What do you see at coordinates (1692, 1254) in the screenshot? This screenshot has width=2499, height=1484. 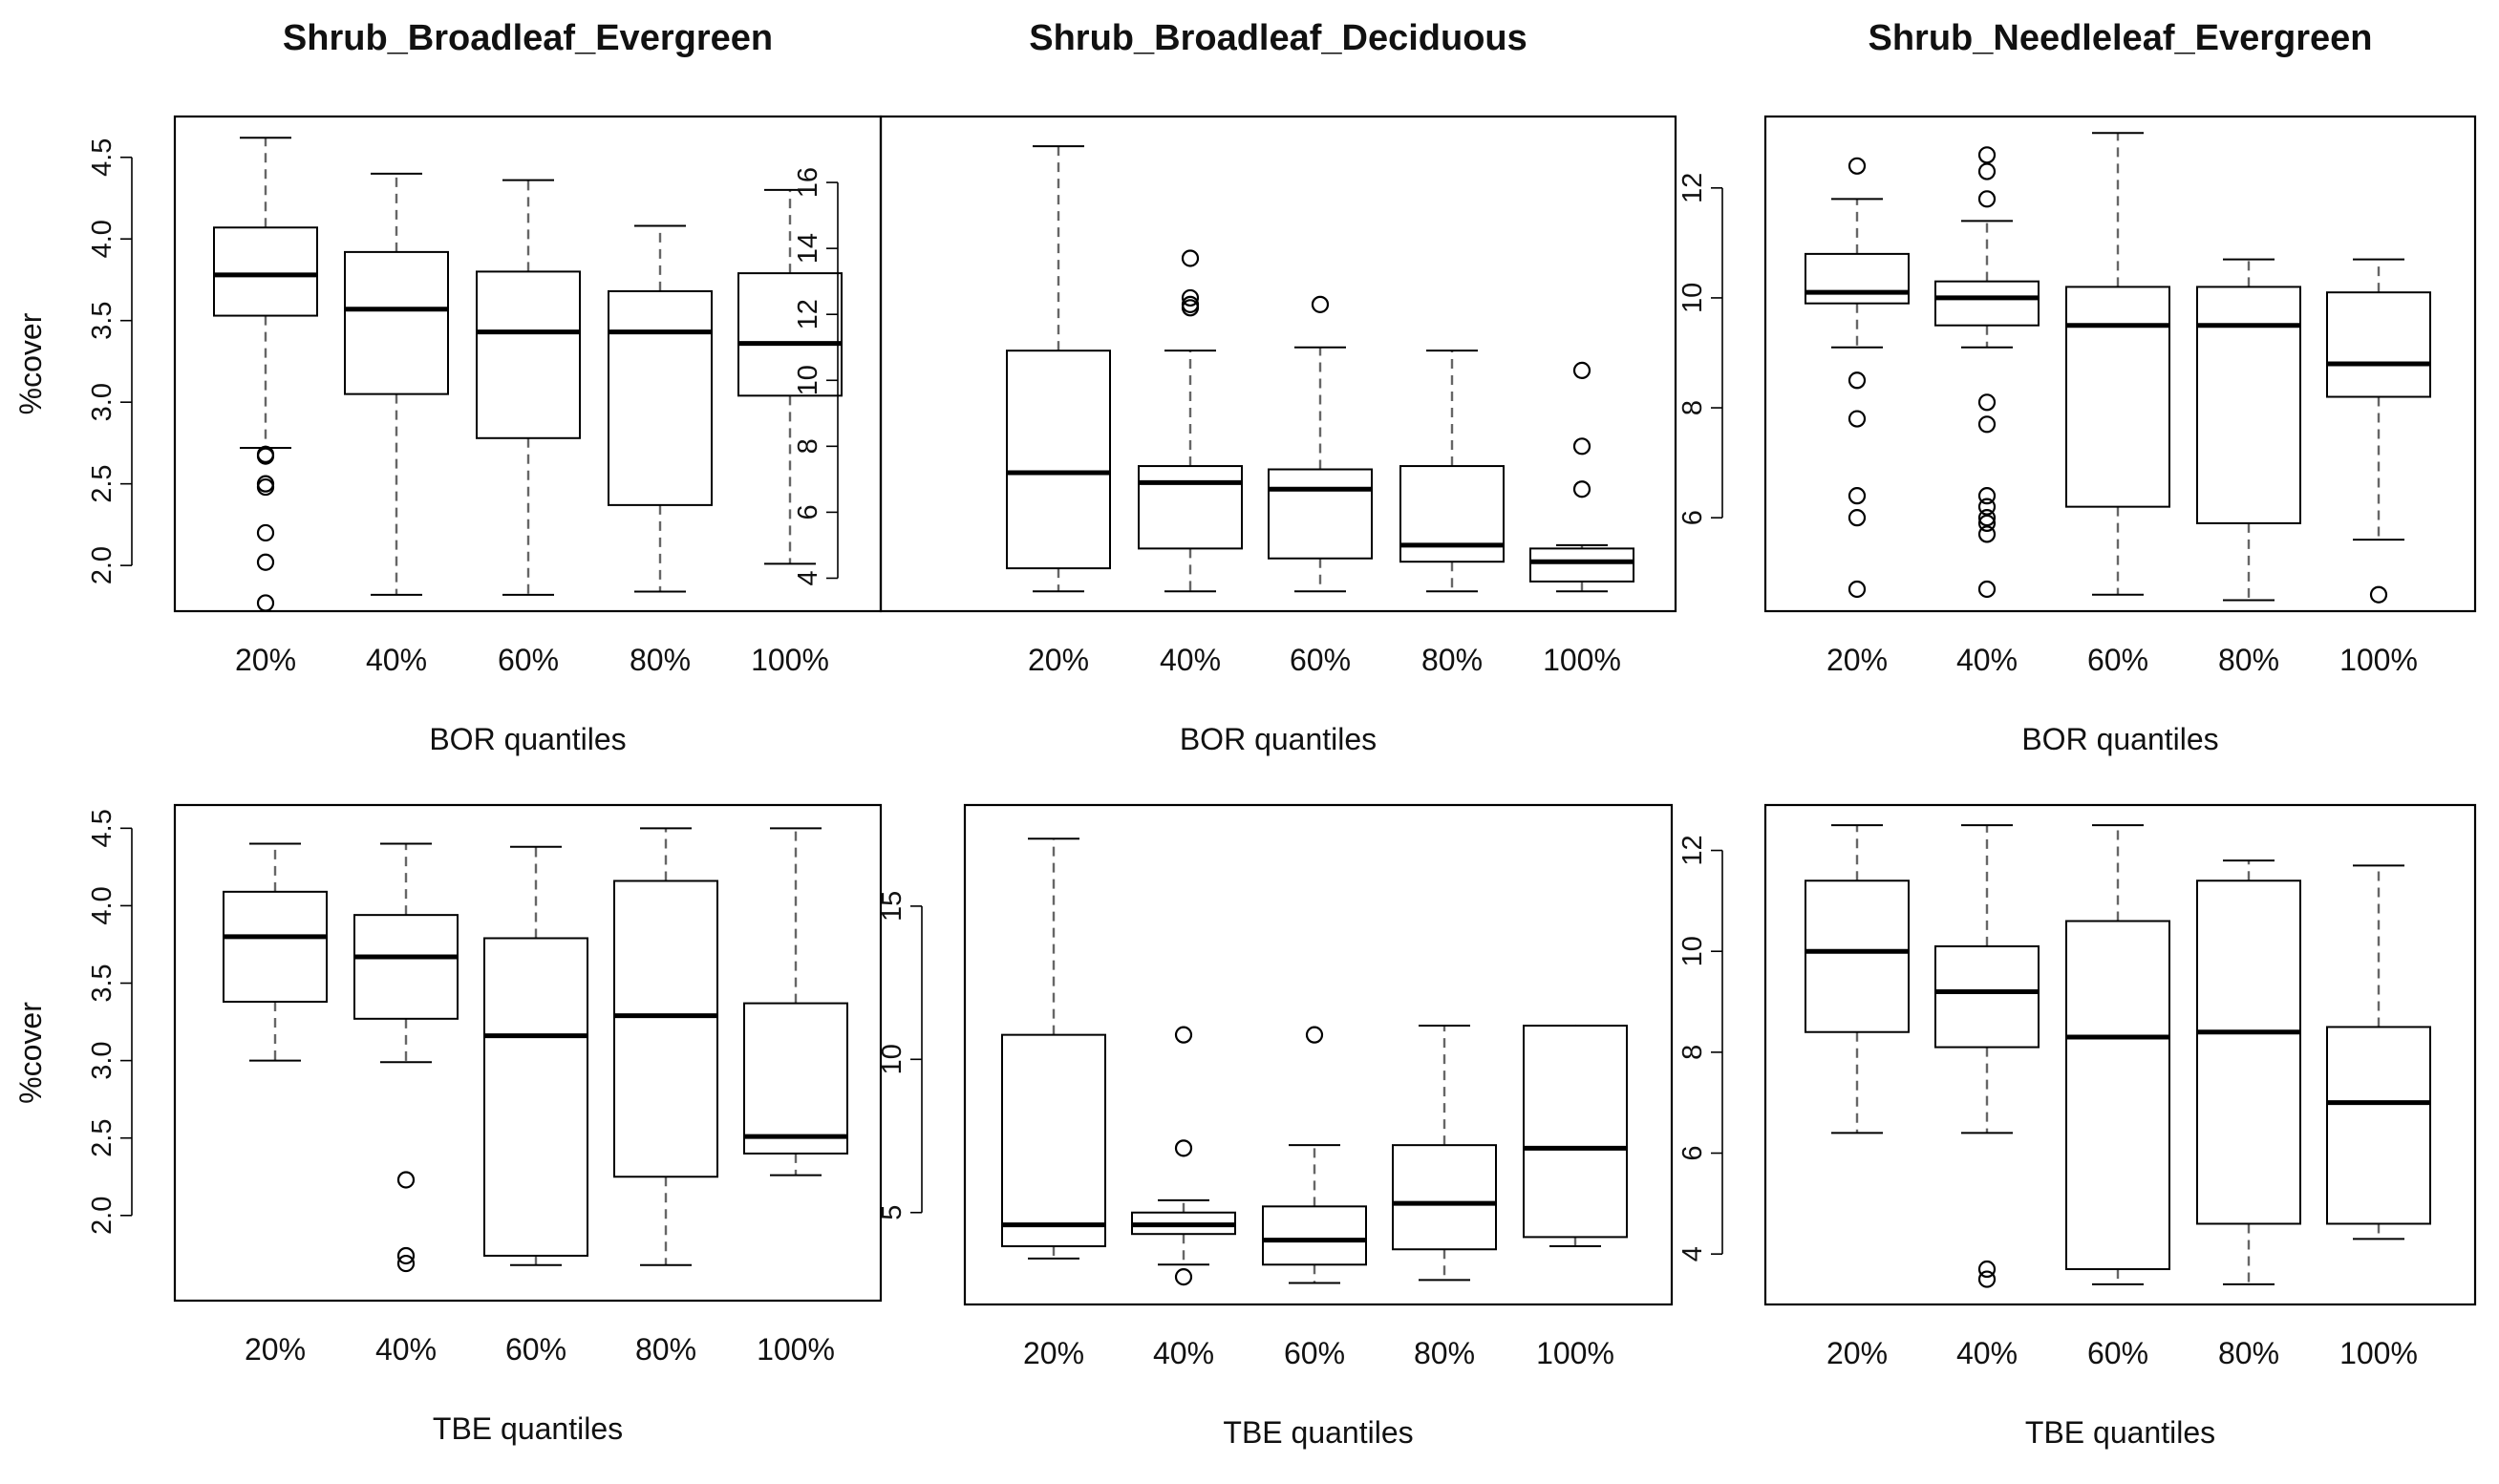 I see `y-tick-label: 4` at bounding box center [1692, 1254].